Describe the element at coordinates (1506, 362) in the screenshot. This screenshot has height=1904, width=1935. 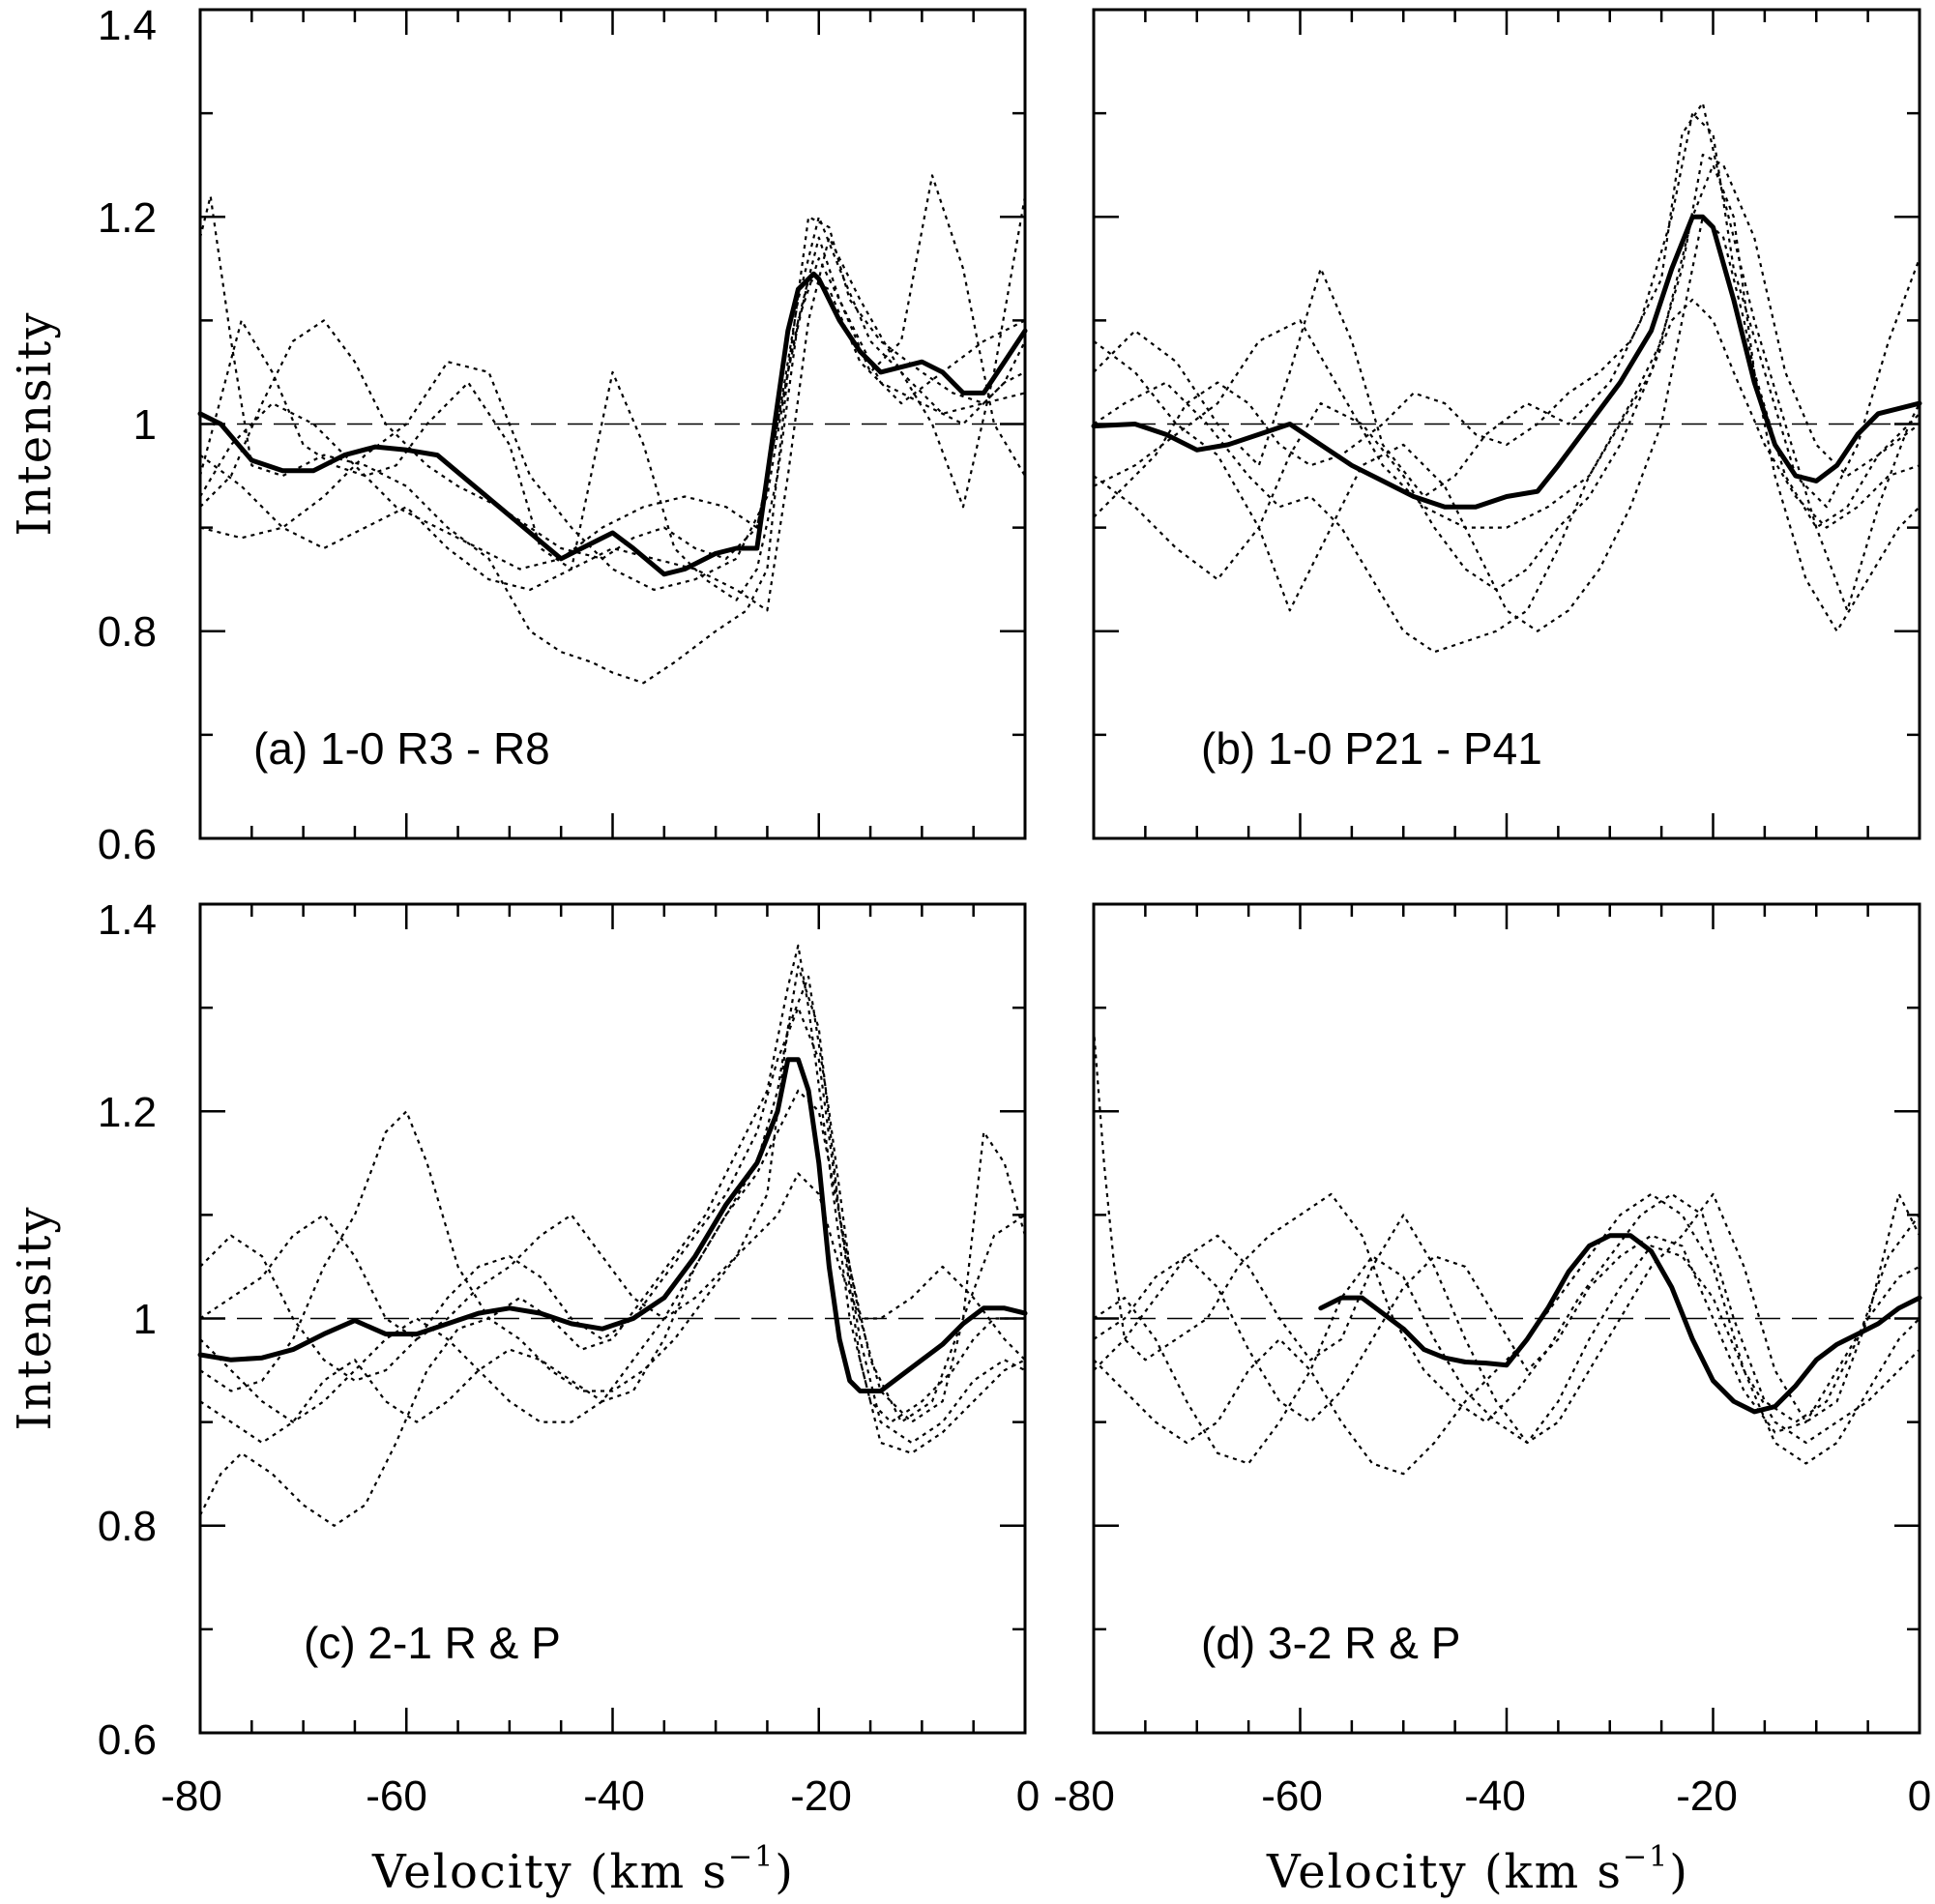
I see `panel-b-average-curve` at that location.